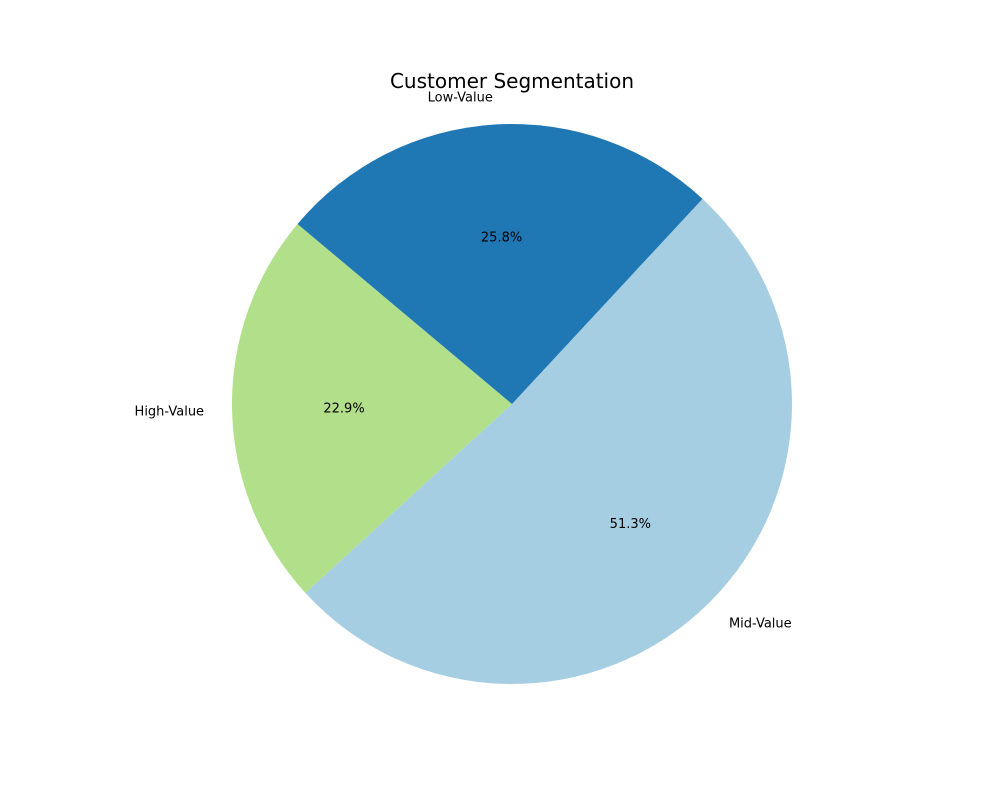  I want to click on pie-category-label: High-Value, so click(170, 412).